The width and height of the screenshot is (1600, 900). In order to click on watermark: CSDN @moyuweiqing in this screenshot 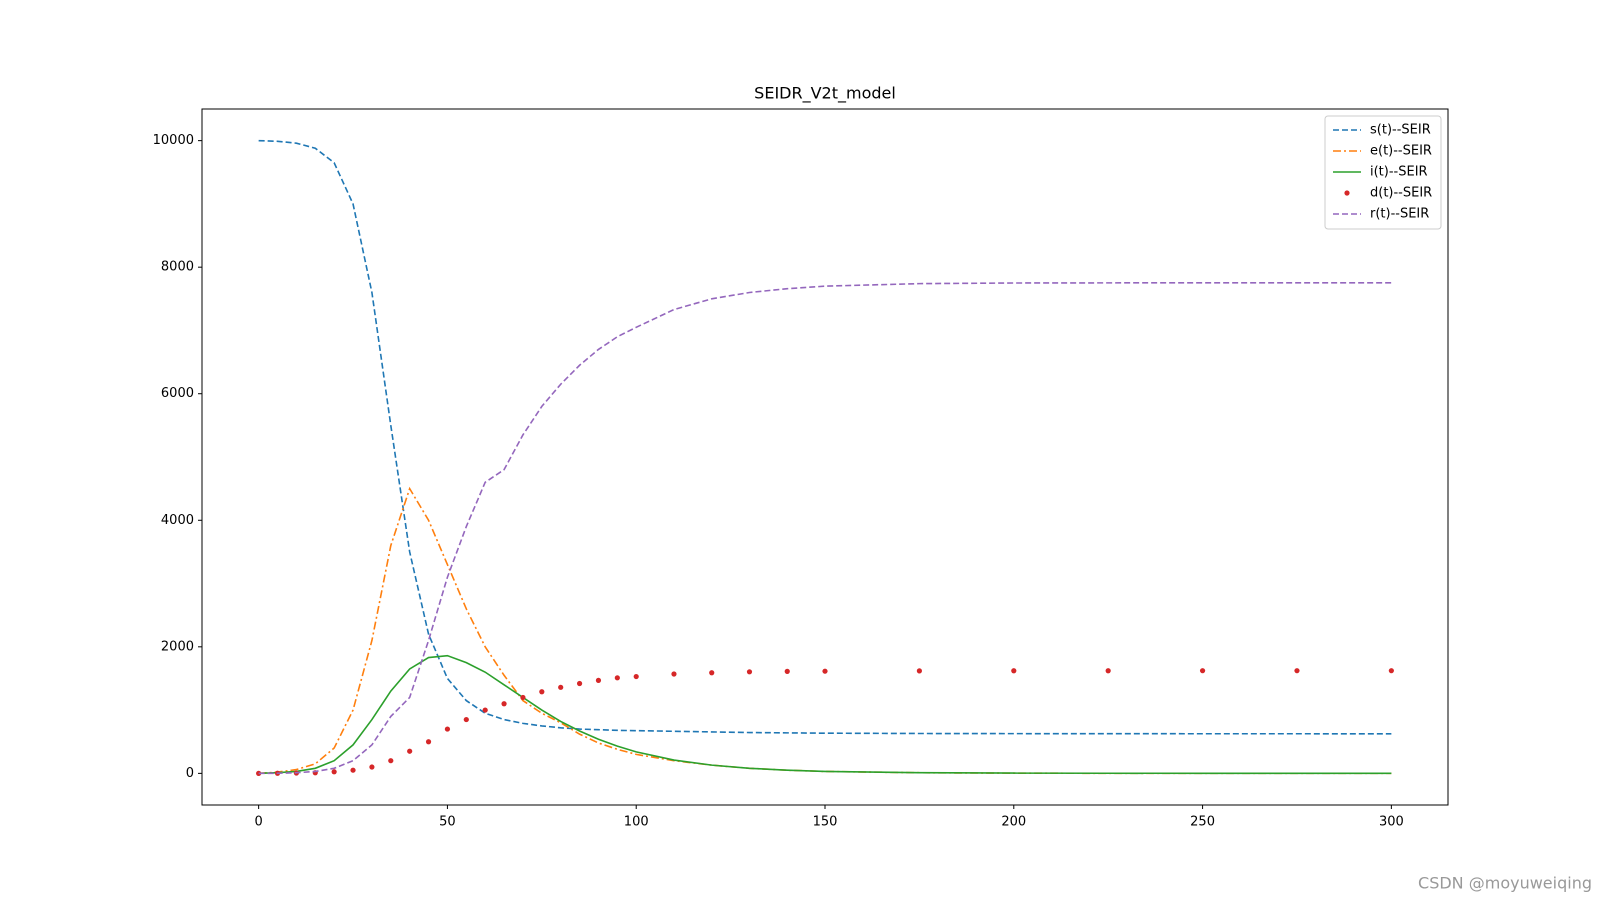, I will do `click(1505, 883)`.